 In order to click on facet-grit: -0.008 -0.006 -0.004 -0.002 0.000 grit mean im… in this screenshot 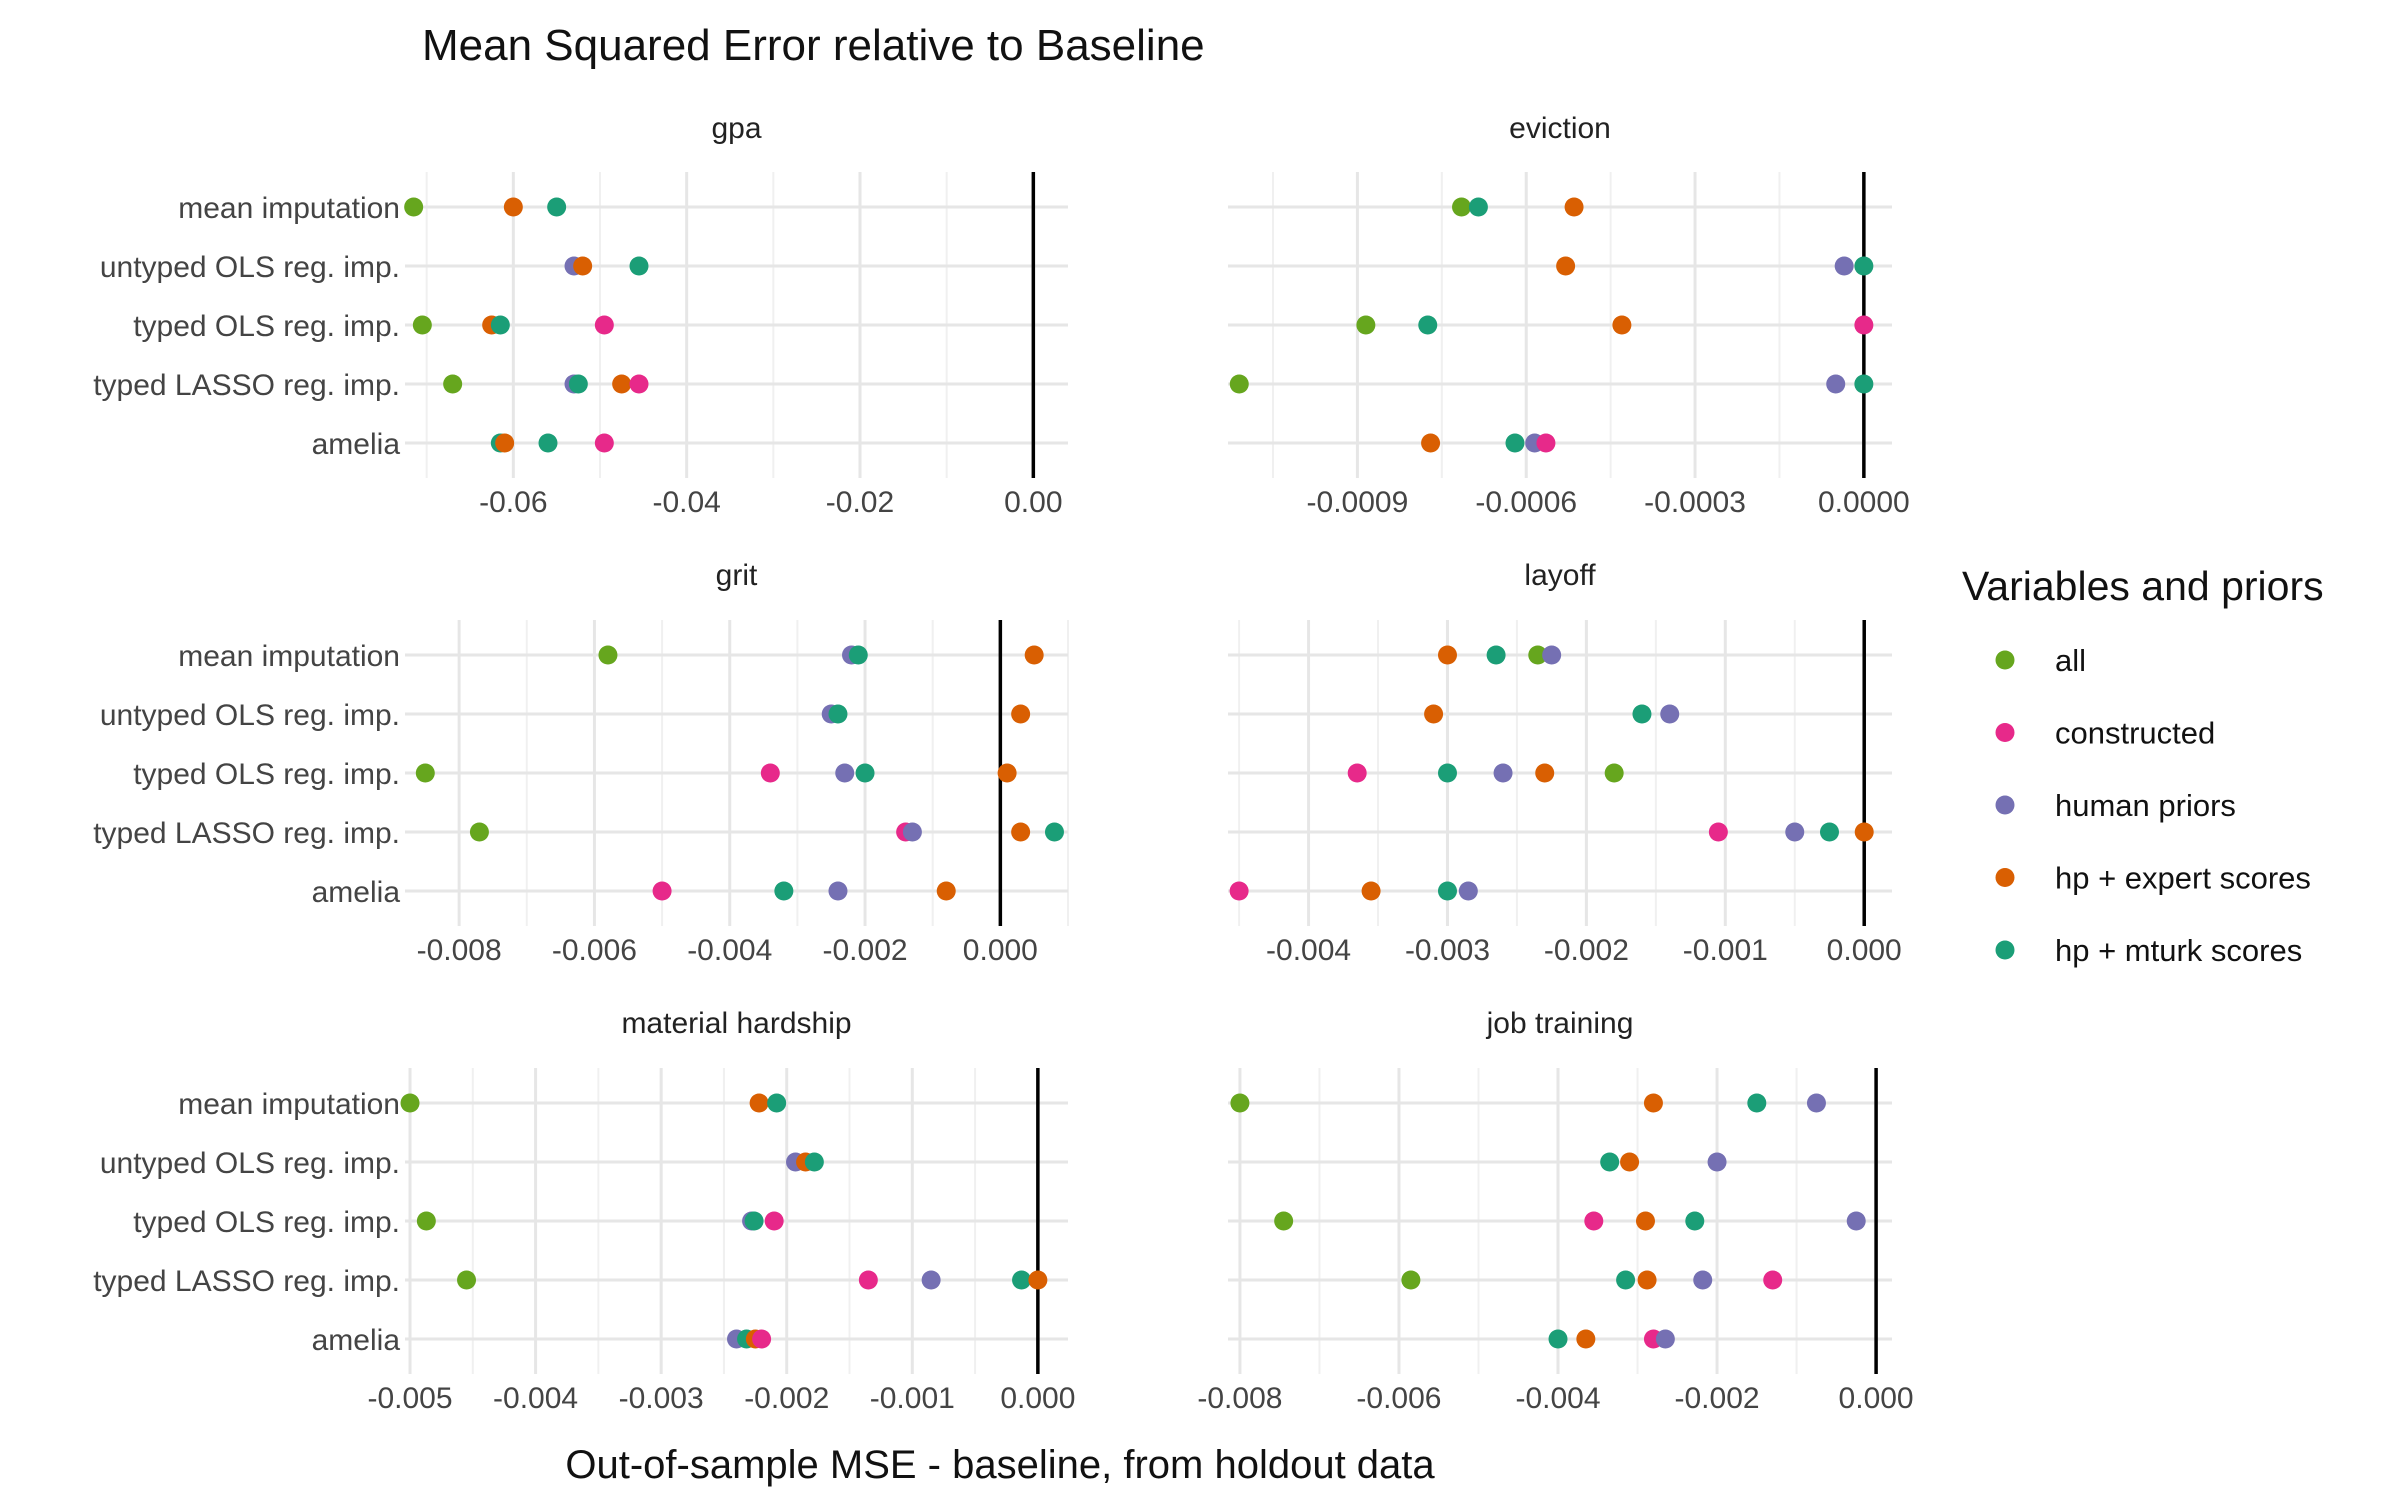, I will do `click(581, 763)`.